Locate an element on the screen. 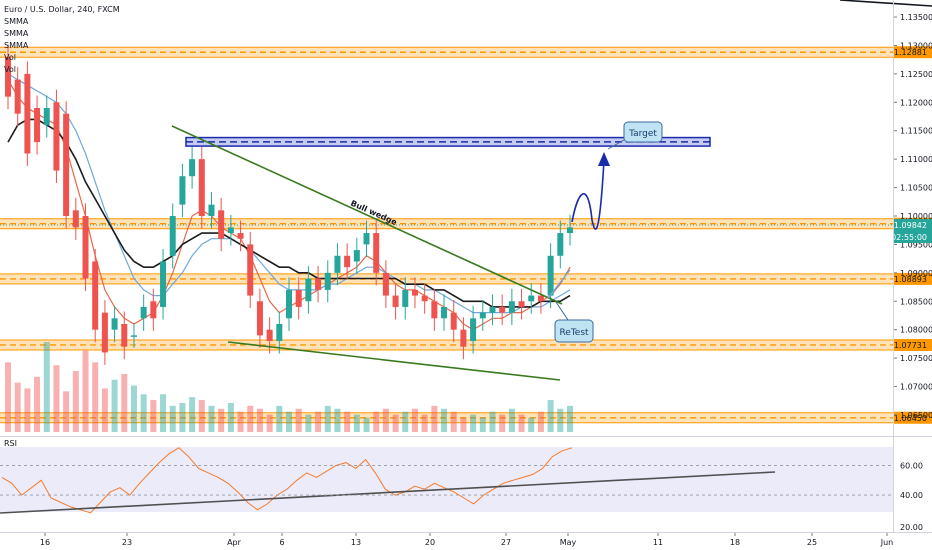 The width and height of the screenshot is (932, 550). wedge-lower-line is located at coordinates (394, 361).